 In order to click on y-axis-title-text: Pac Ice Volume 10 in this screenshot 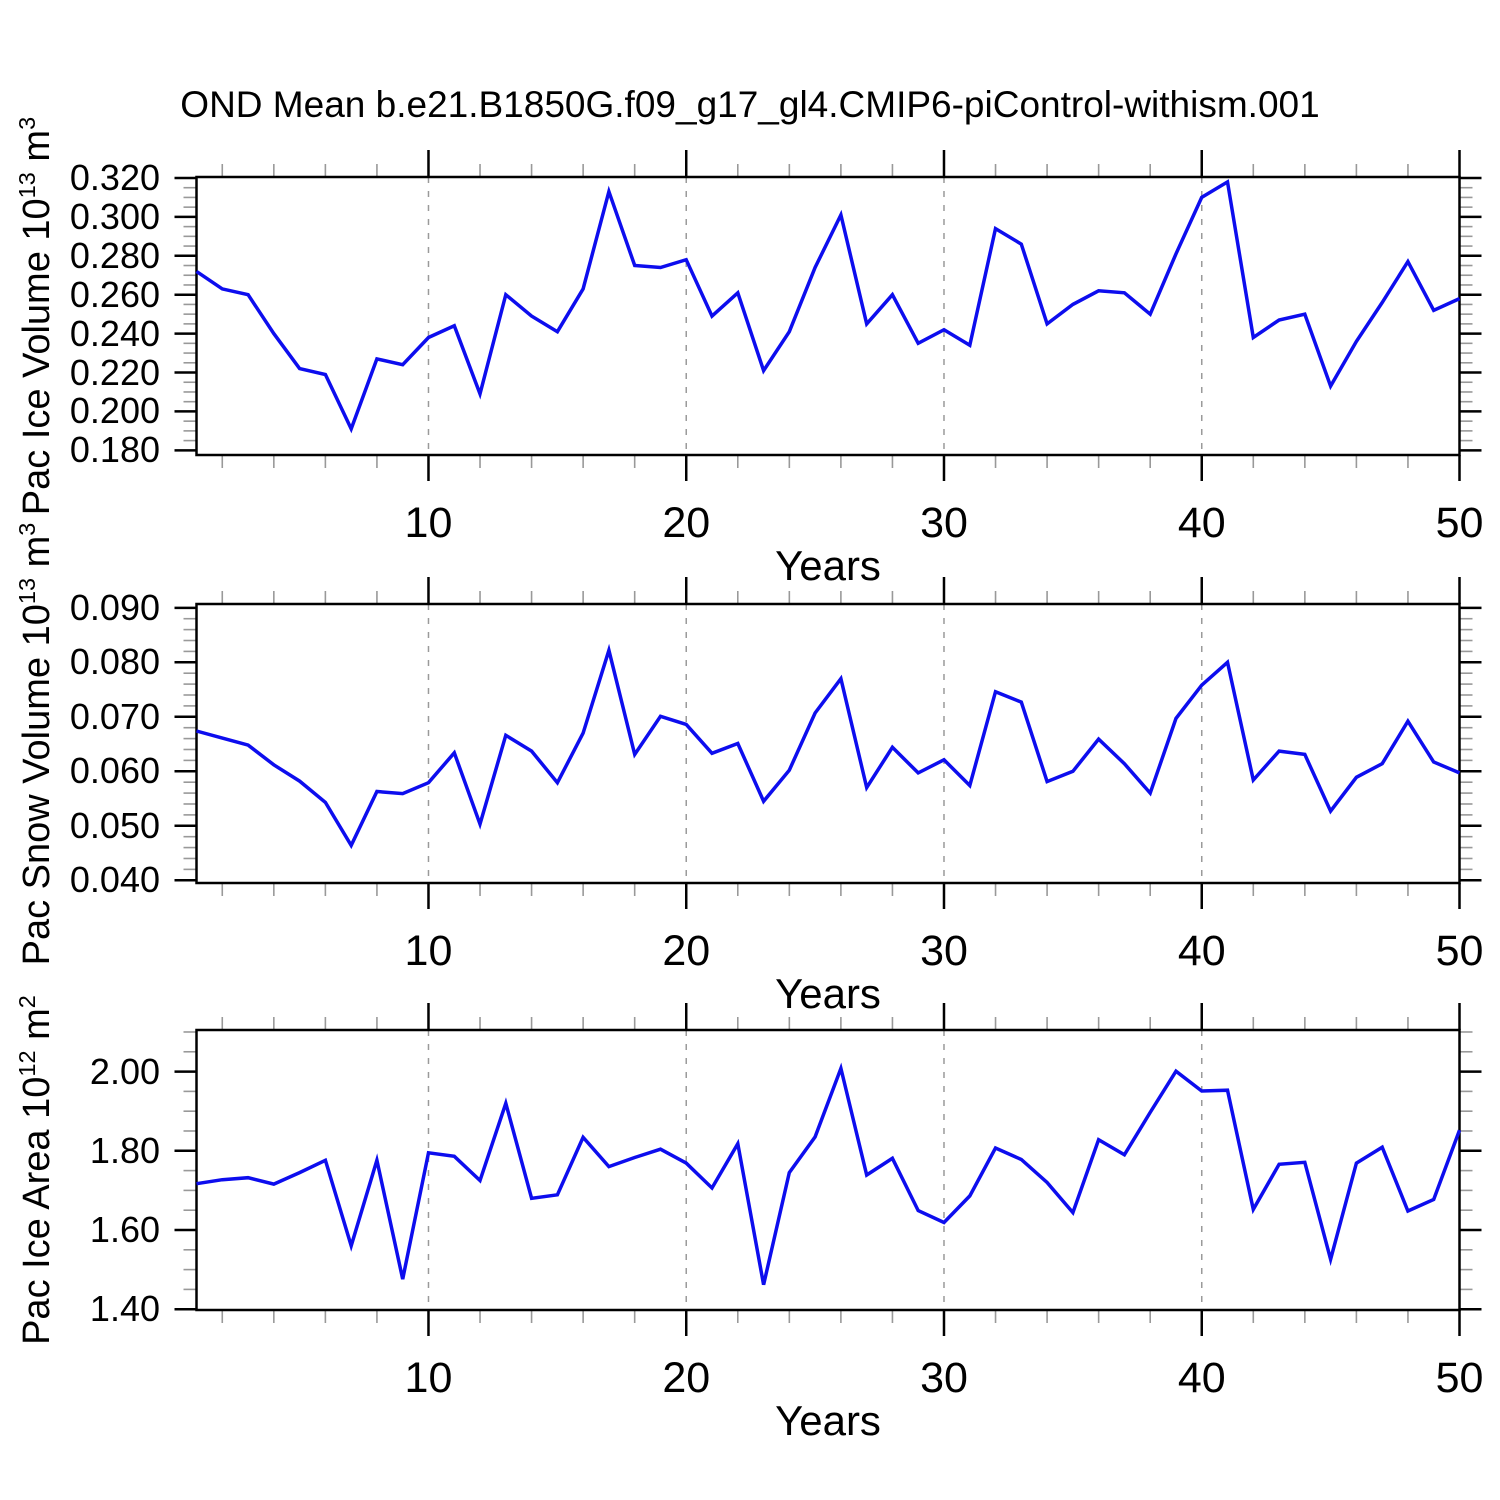, I will do `click(36, 357)`.